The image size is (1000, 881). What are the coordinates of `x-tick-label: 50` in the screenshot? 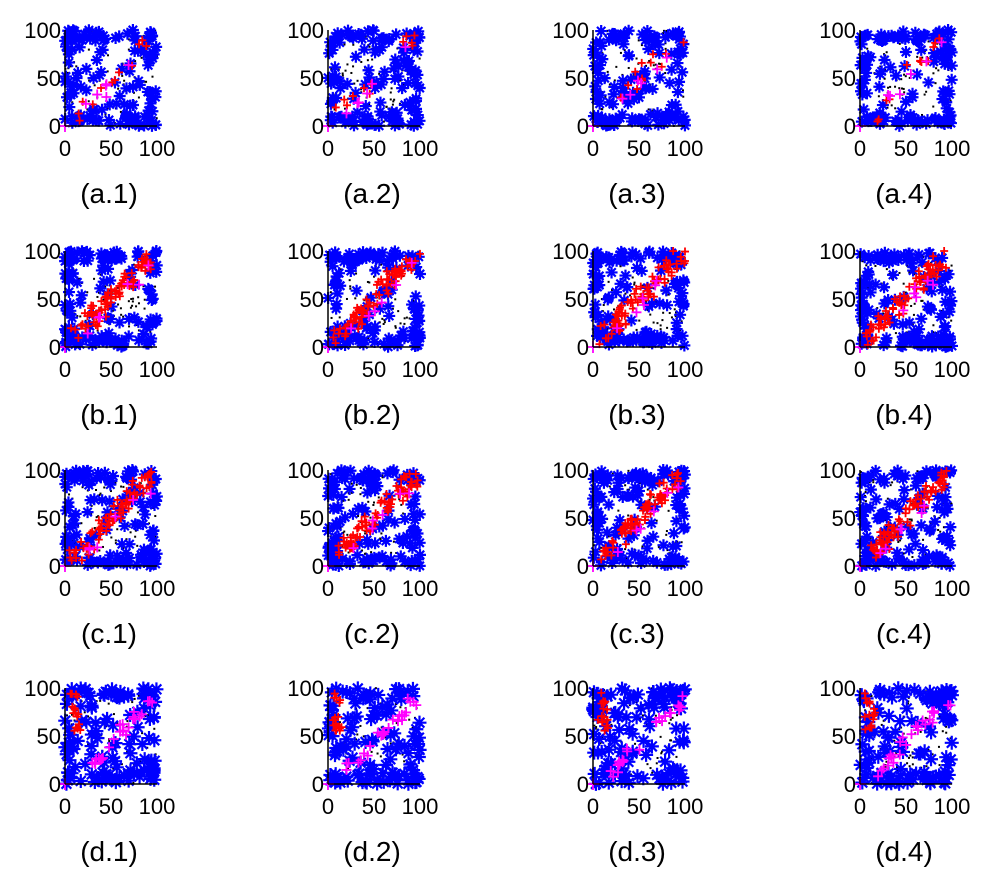 It's located at (374, 806).